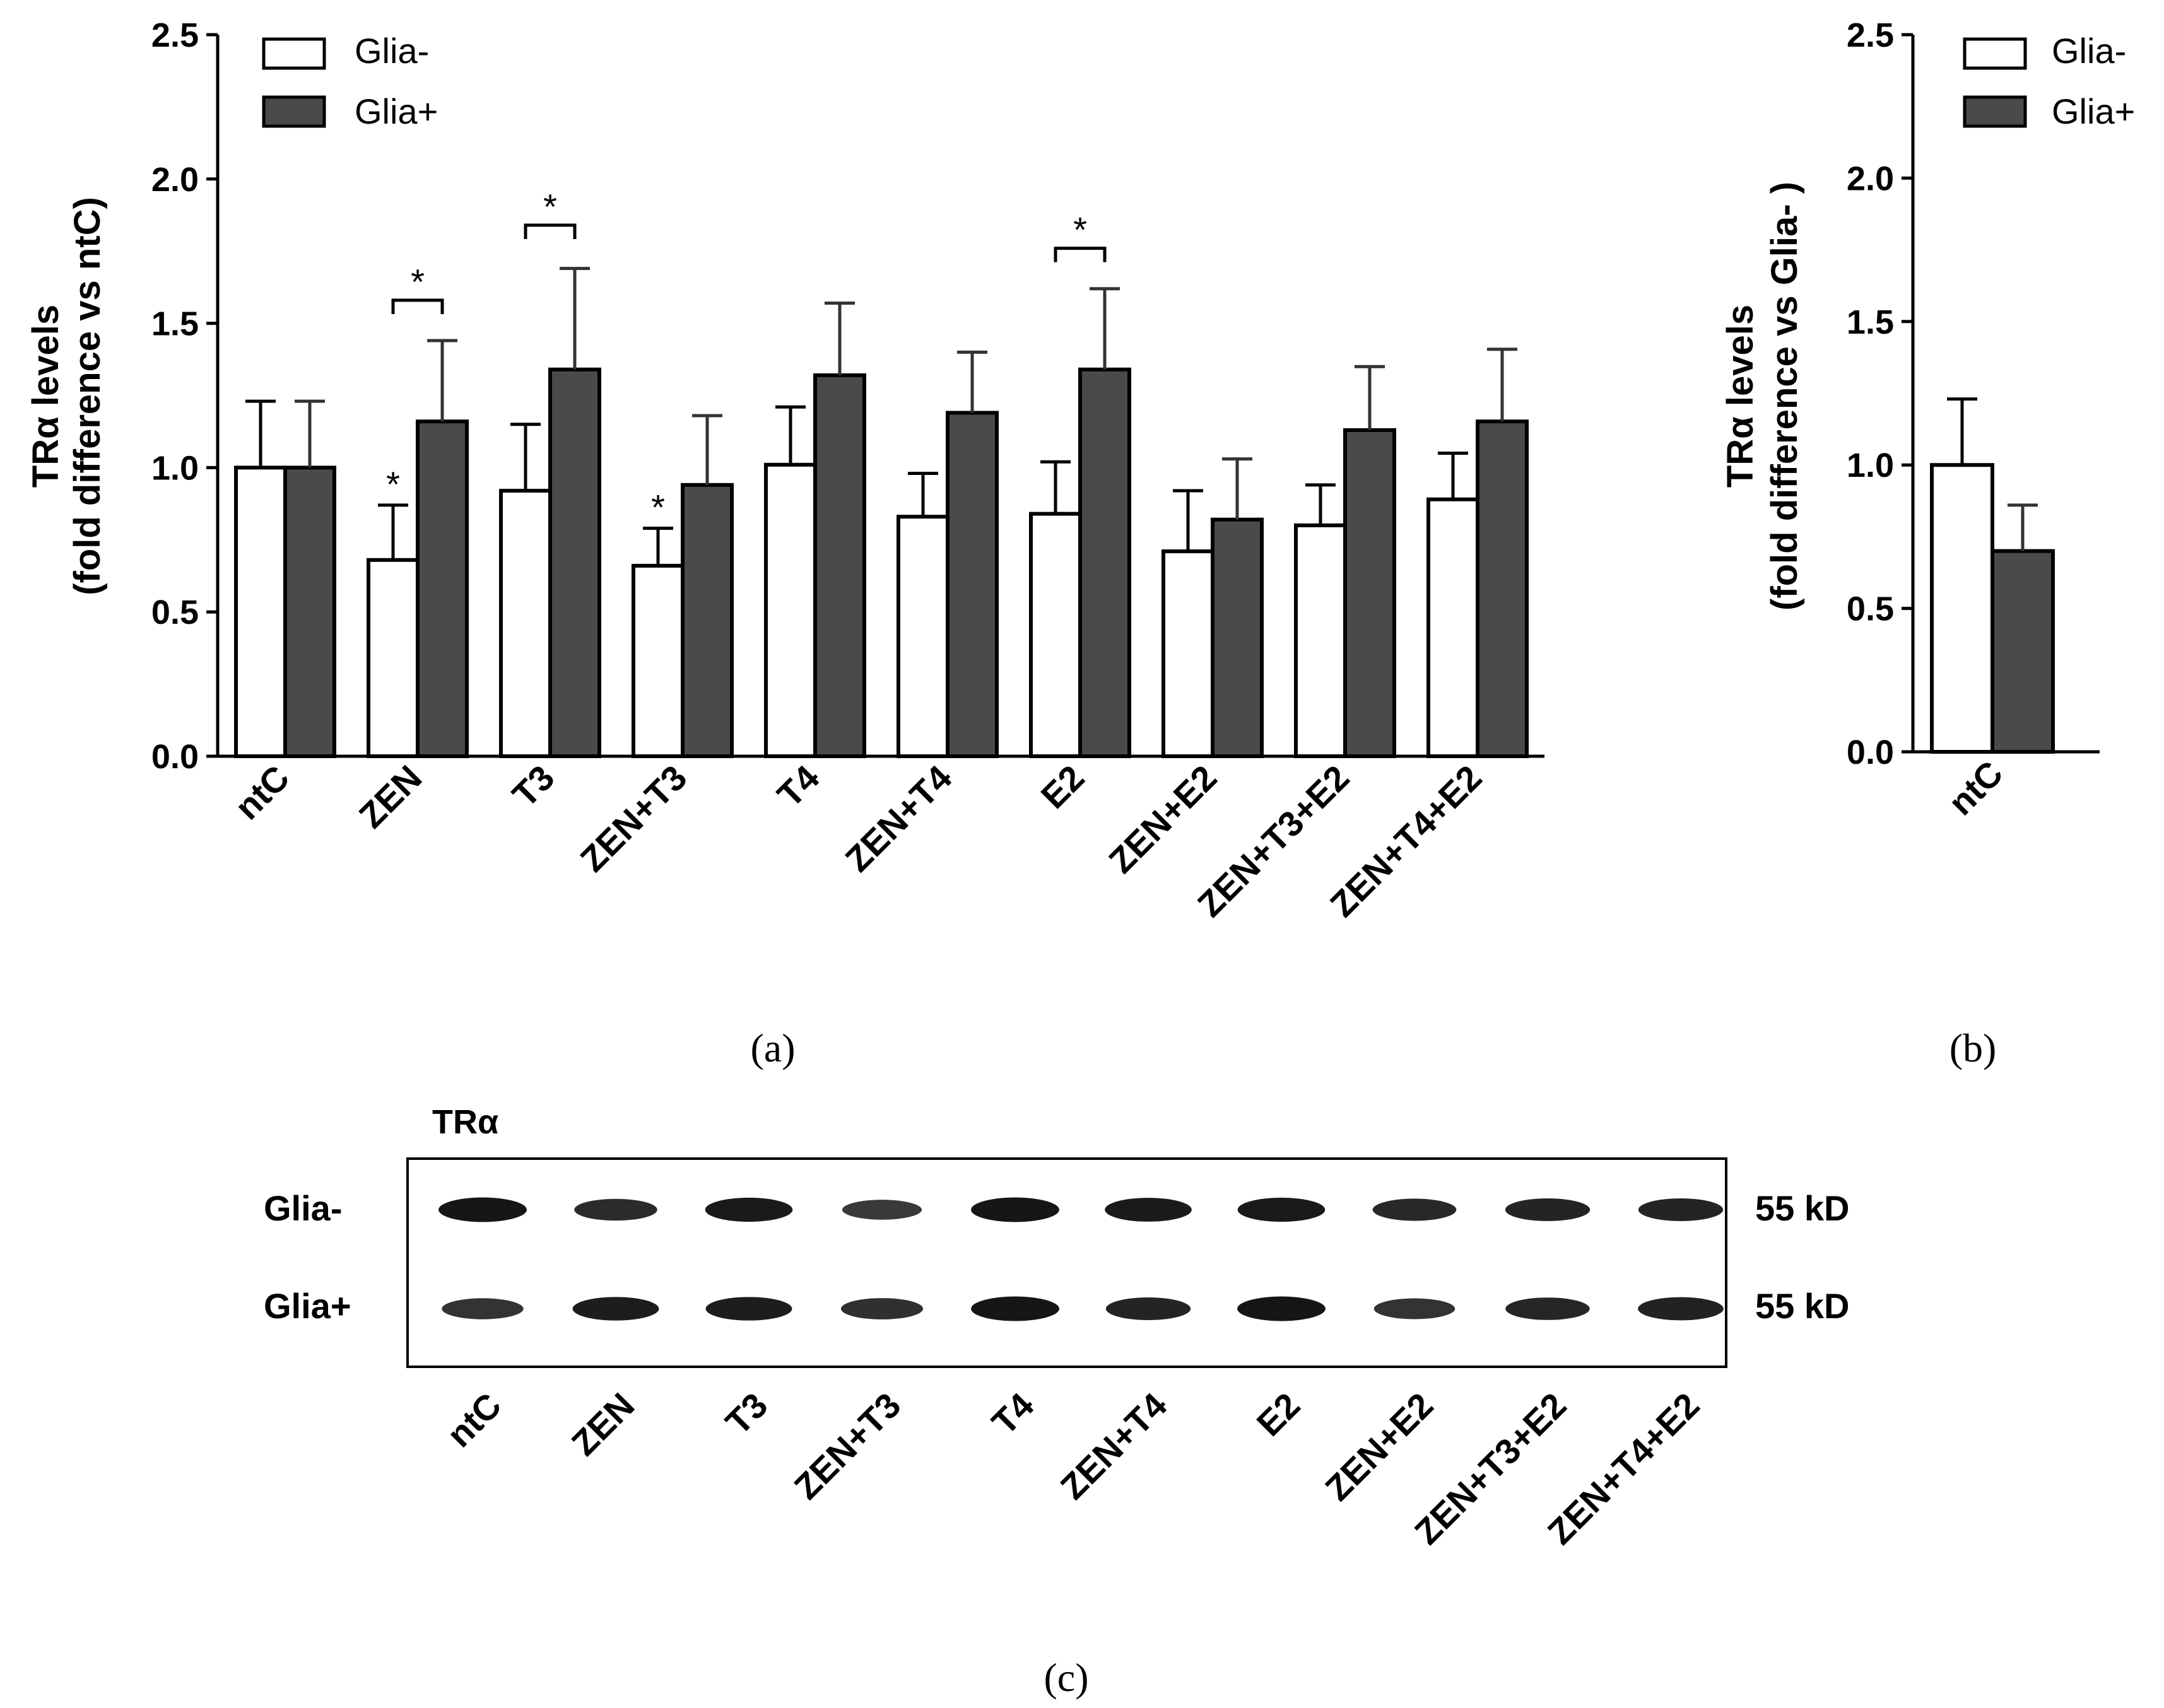  What do you see at coordinates (393, 484) in the screenshot?
I see `significance-star-zen-glia: *` at bounding box center [393, 484].